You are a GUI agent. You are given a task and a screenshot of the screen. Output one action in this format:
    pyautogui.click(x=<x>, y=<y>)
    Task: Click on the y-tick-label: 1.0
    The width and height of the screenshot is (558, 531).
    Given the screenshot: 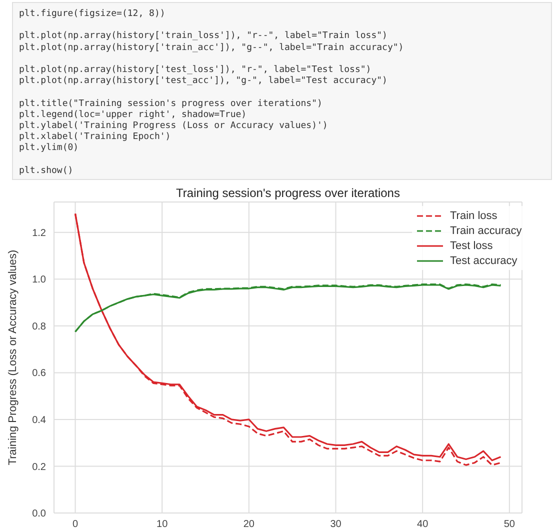 What is the action you would take?
    pyautogui.click(x=39, y=280)
    